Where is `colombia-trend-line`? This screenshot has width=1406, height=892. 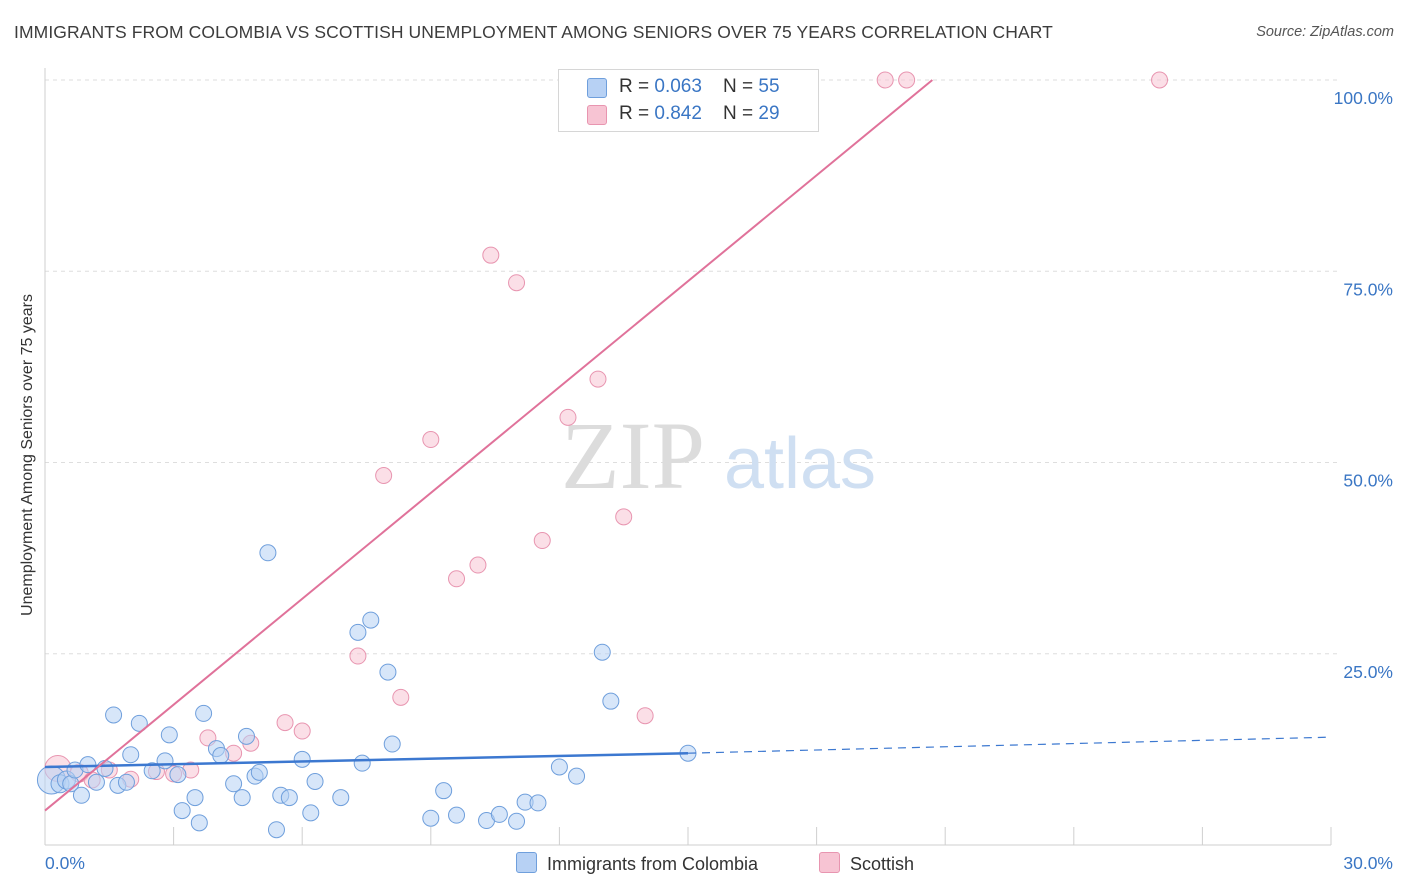 colombia-trend-line is located at coordinates (366, 760).